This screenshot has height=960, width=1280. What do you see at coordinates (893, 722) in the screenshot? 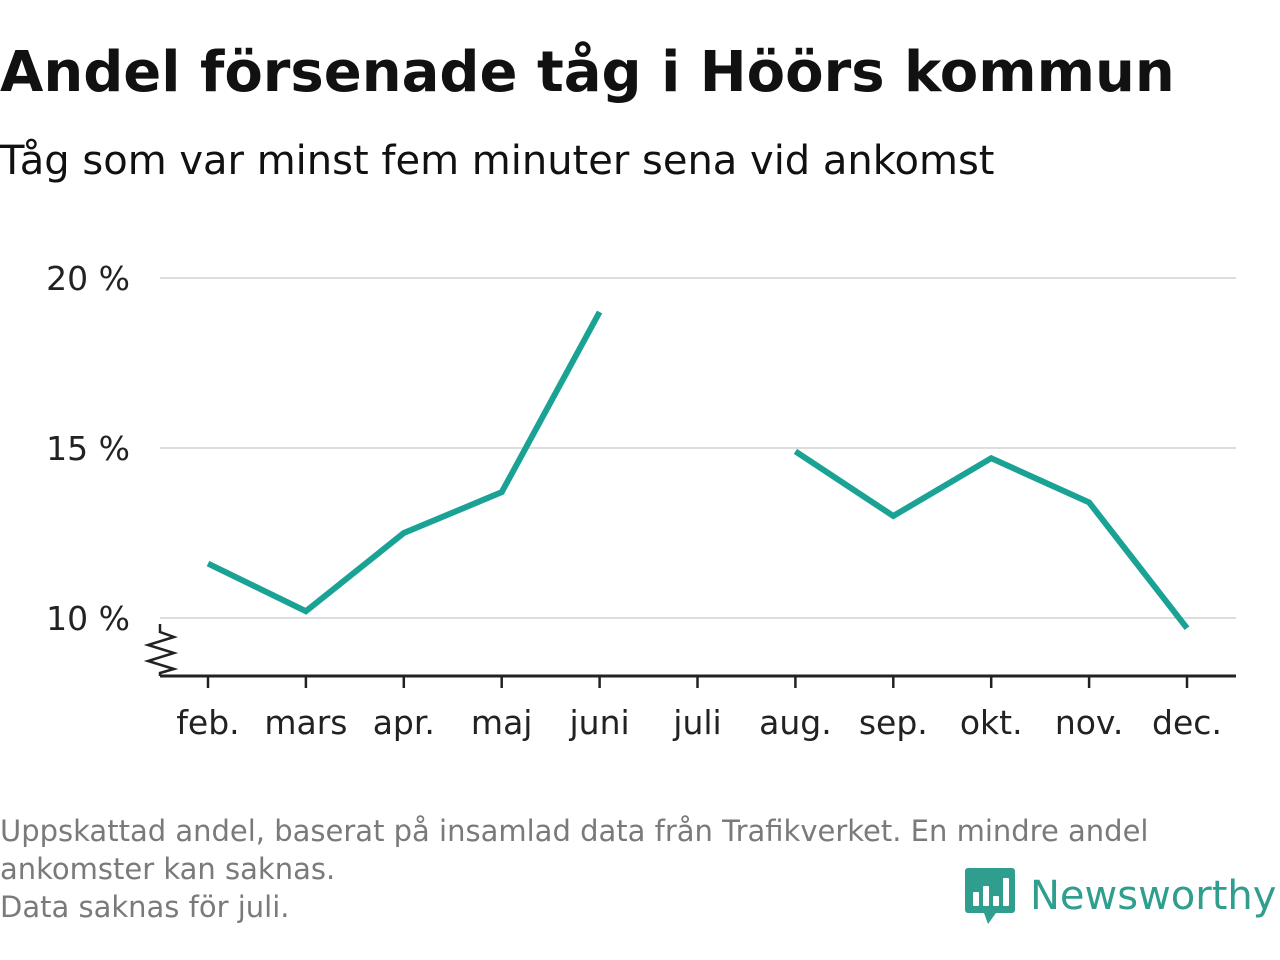
I see `x-tick-label: sep.` at bounding box center [893, 722].